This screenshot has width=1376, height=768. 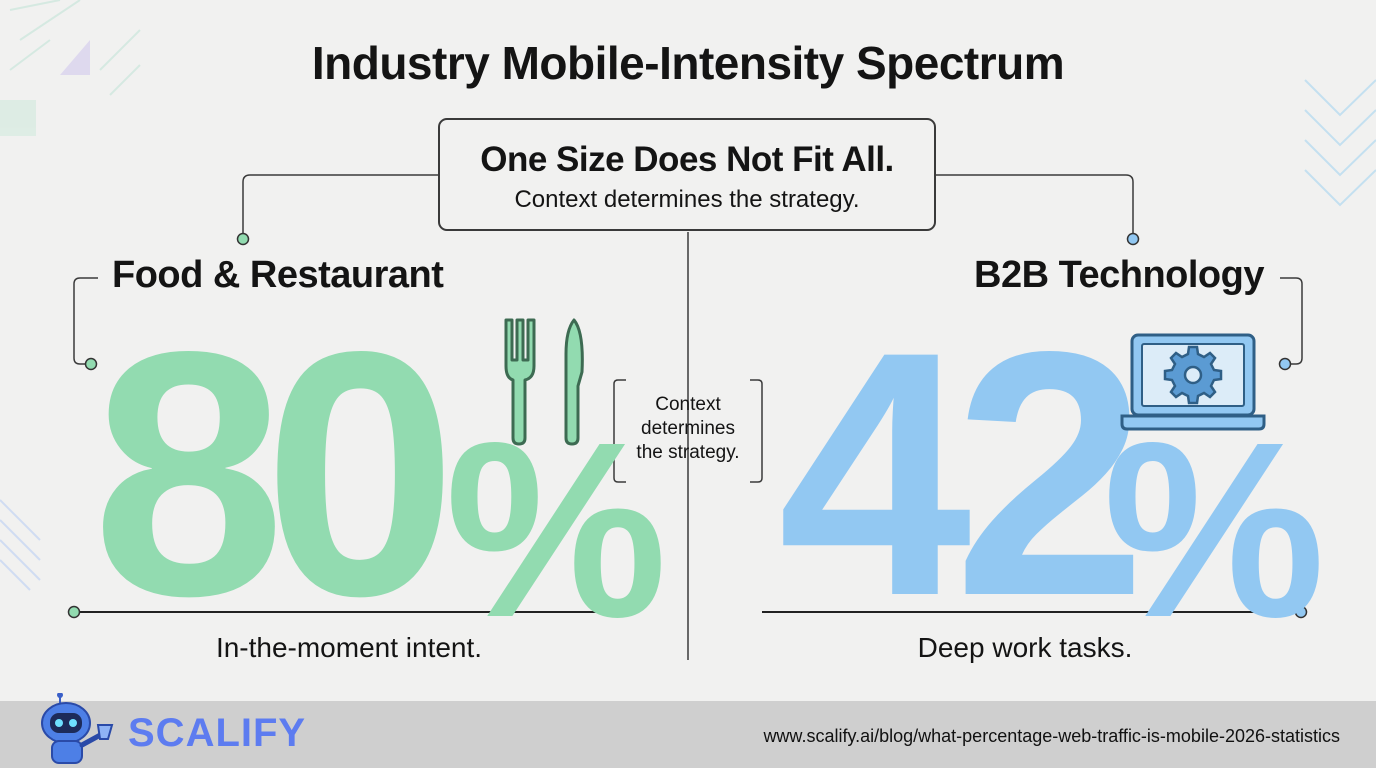 I want to click on node-dot-right-bracket, so click(x=1285, y=364).